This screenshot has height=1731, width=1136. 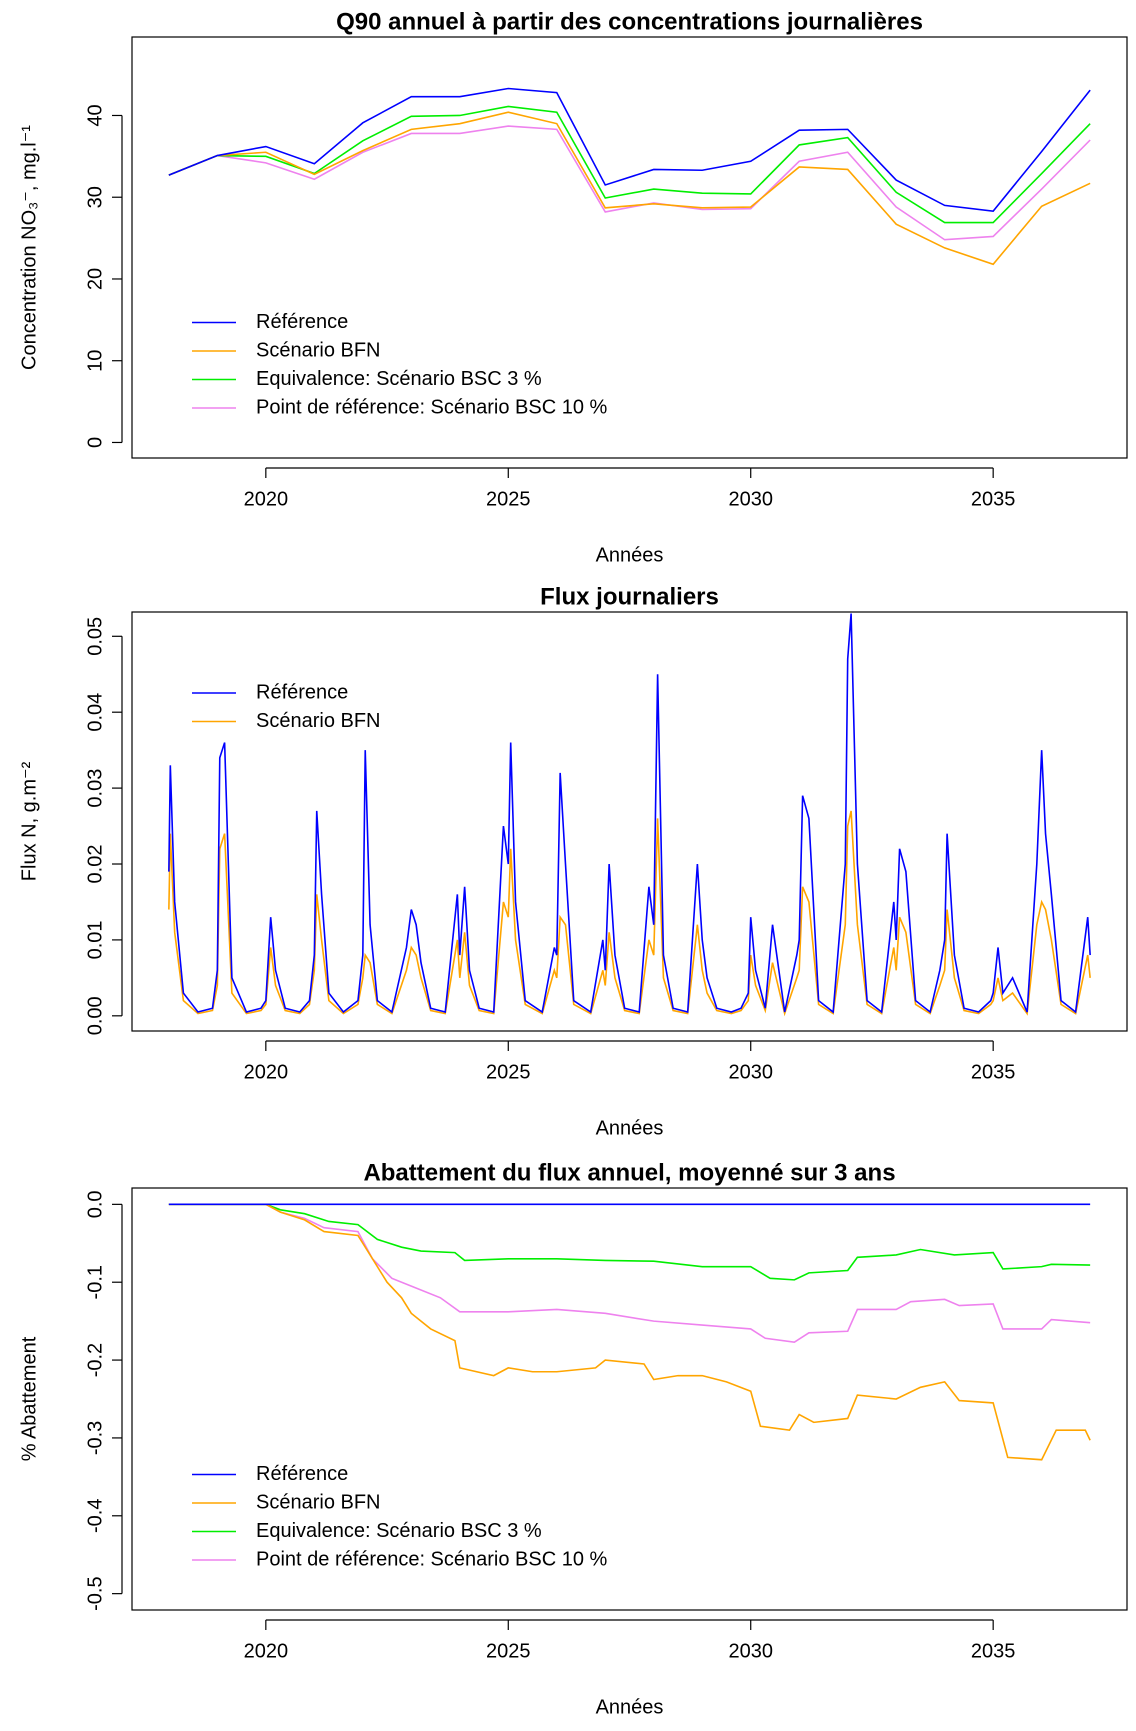 I want to click on y-tick-label: -0.4, so click(x=95, y=1516).